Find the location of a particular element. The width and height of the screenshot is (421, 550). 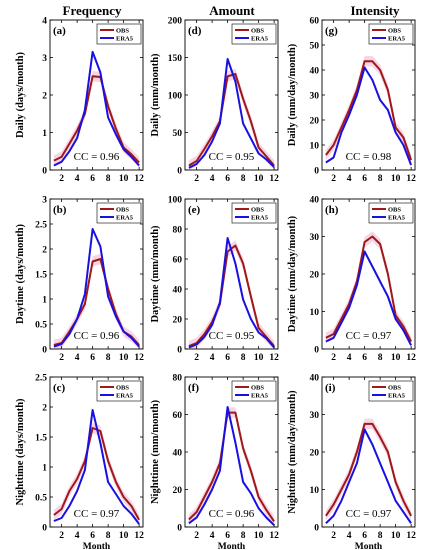

plot-frame is located at coordinates (96, 452).